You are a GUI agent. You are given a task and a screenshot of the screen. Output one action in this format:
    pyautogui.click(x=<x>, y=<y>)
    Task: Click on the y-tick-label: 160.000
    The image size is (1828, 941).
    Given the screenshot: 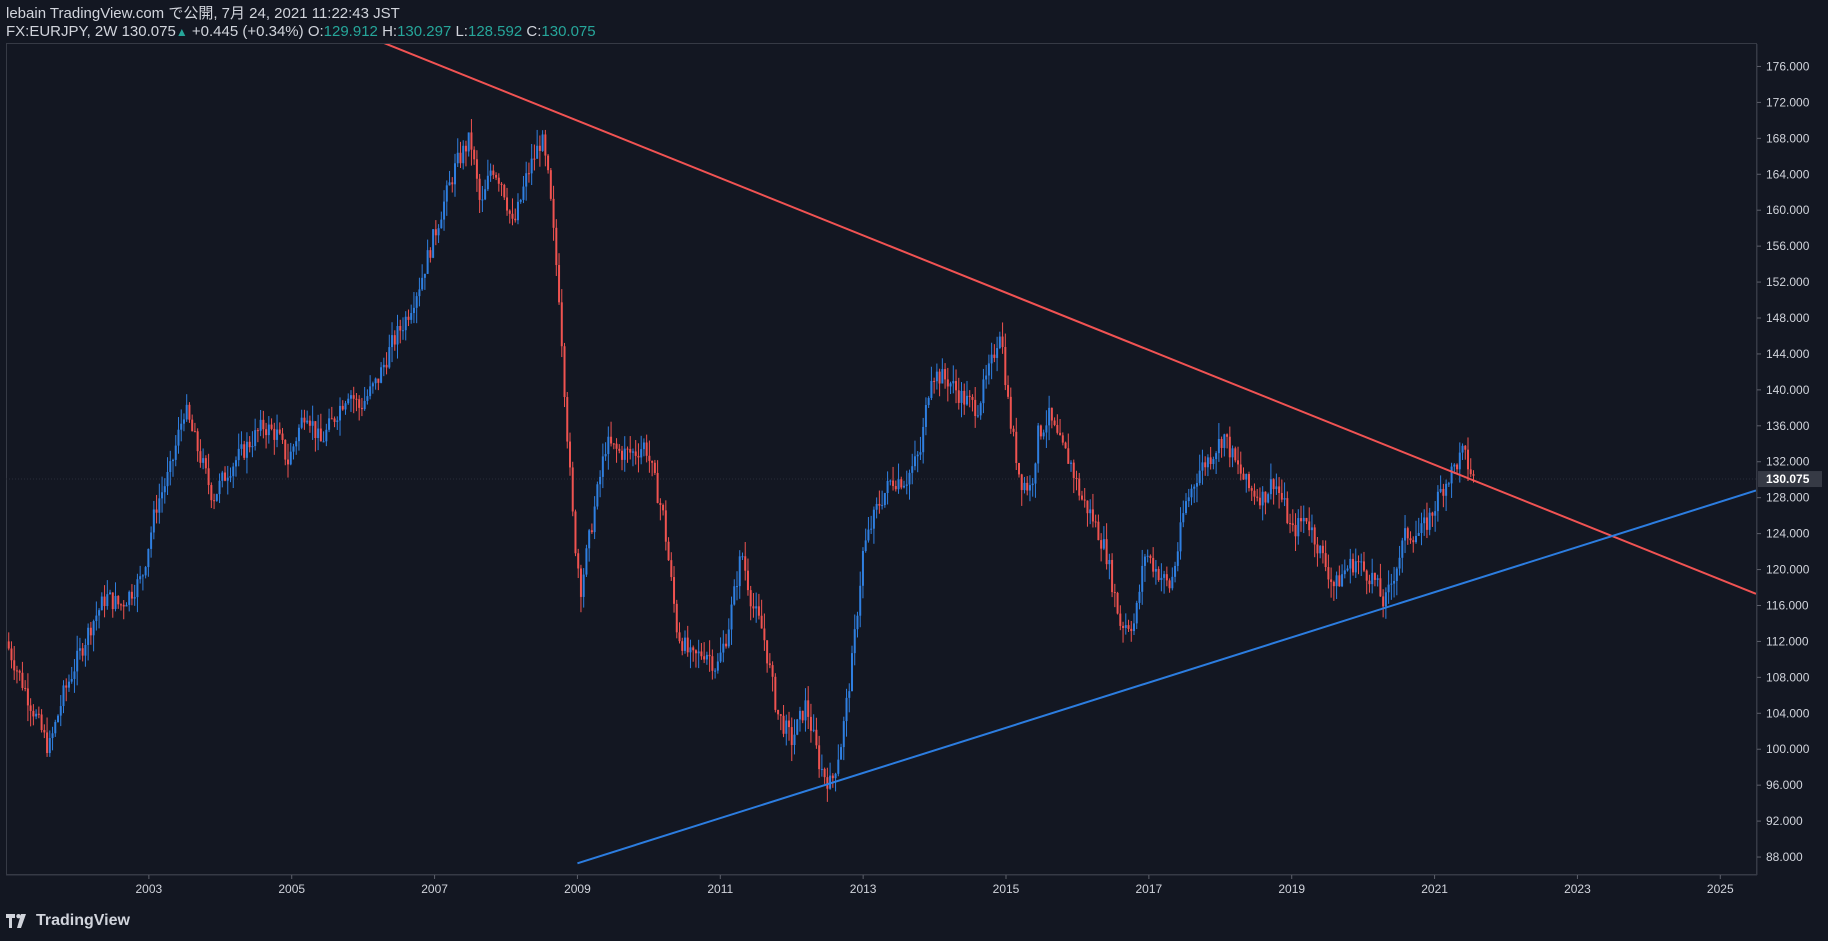 What is the action you would take?
    pyautogui.click(x=1788, y=210)
    